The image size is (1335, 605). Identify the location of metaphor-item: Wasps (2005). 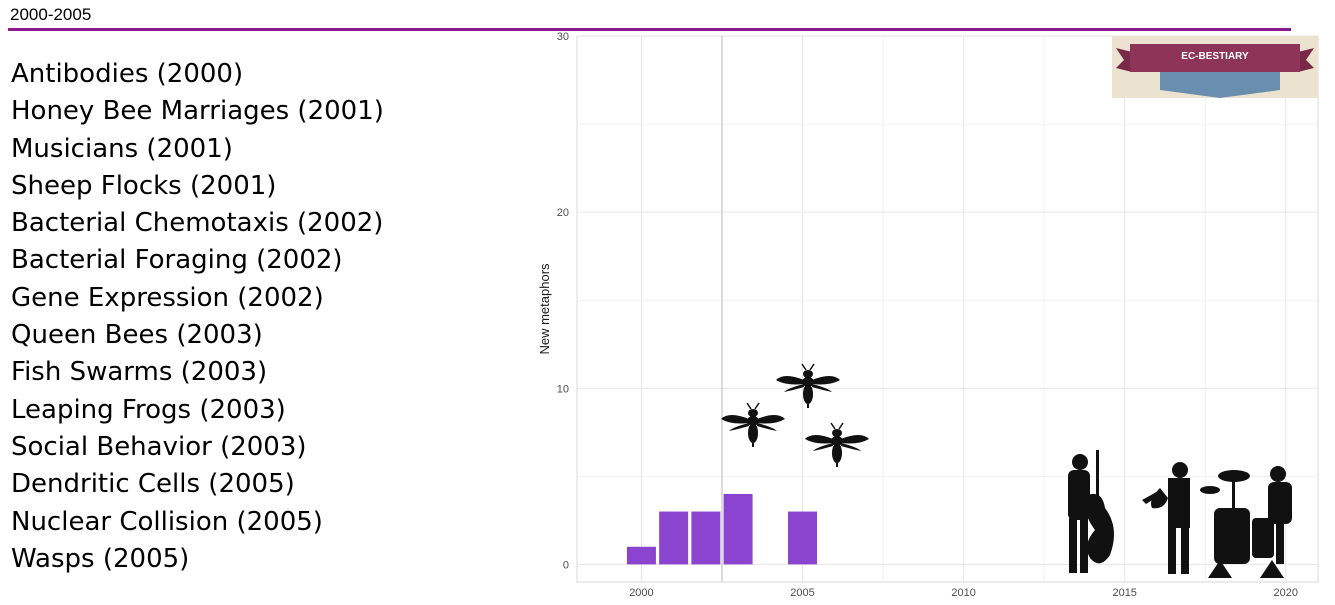
(100, 558).